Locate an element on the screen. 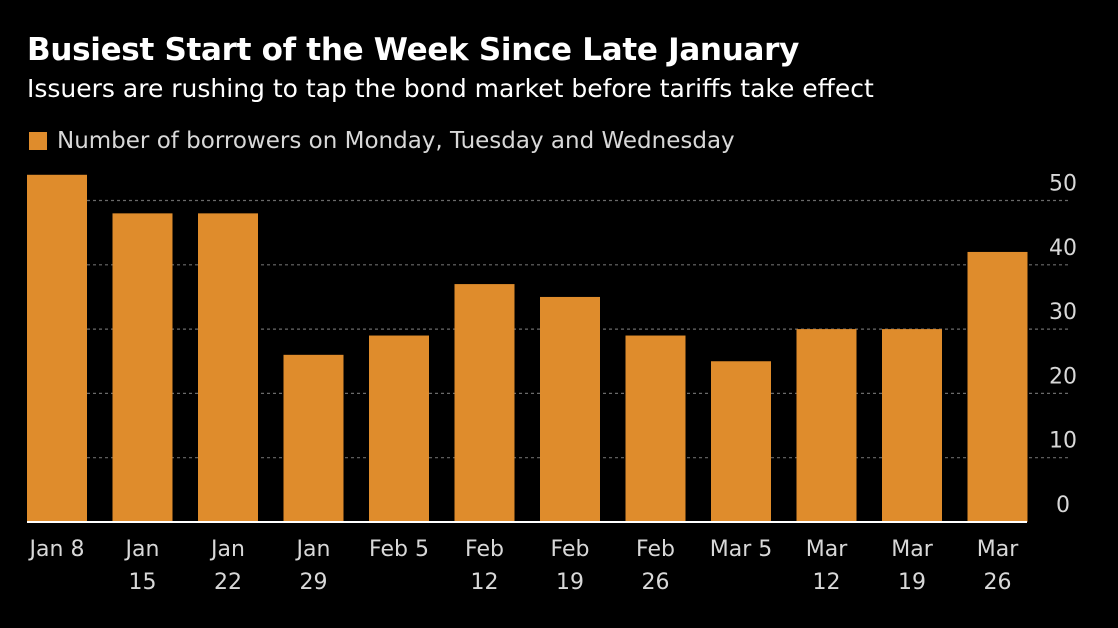 The width and height of the screenshot is (1118, 628). x-tick-label: 29 is located at coordinates (314, 582).